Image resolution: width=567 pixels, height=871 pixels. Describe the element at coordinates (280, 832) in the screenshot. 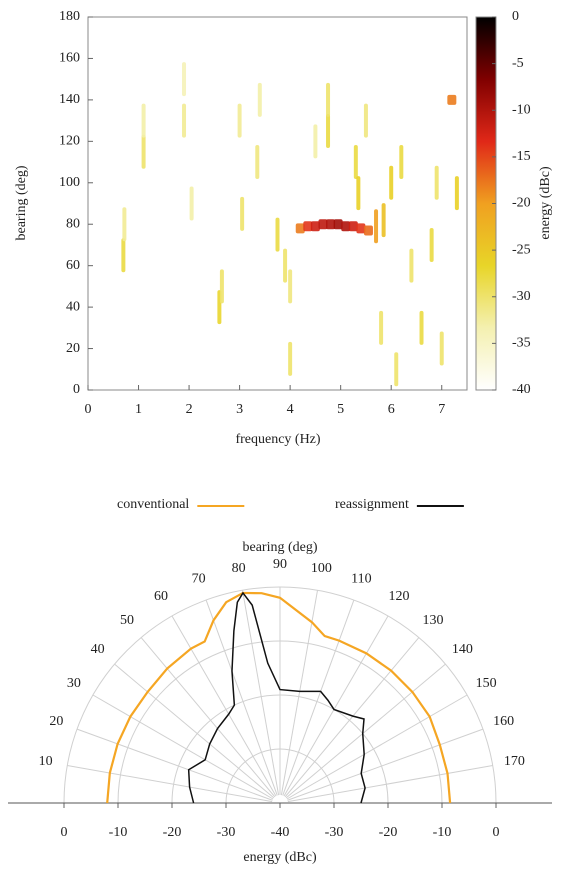

I see `r-tick-label: -40` at that location.